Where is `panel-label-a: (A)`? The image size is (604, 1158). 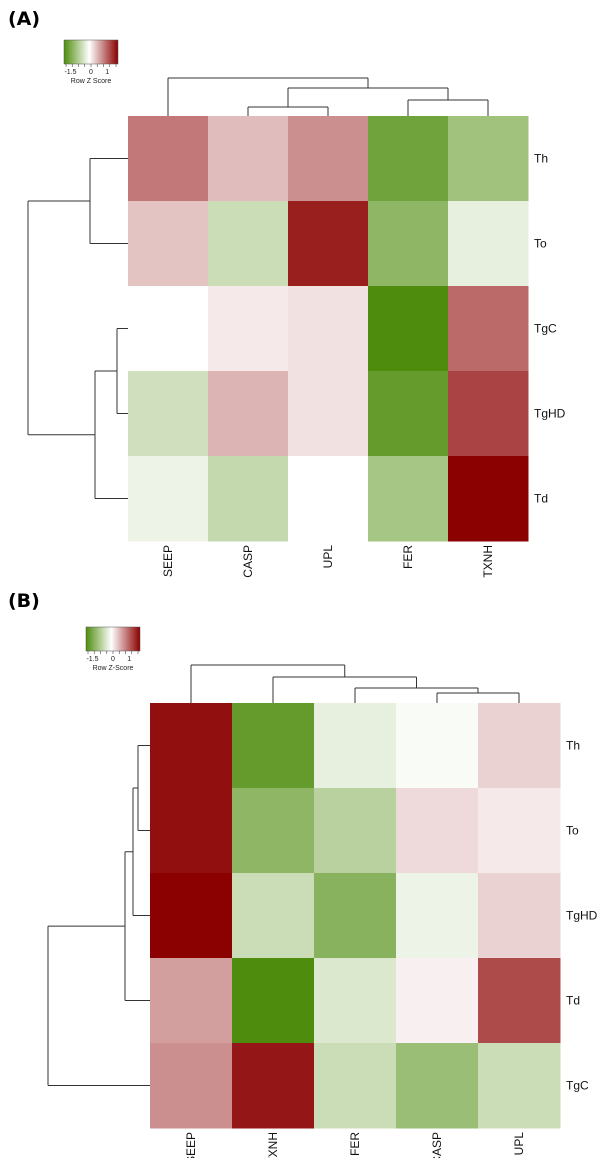 panel-label-a: (A) is located at coordinates (24, 19).